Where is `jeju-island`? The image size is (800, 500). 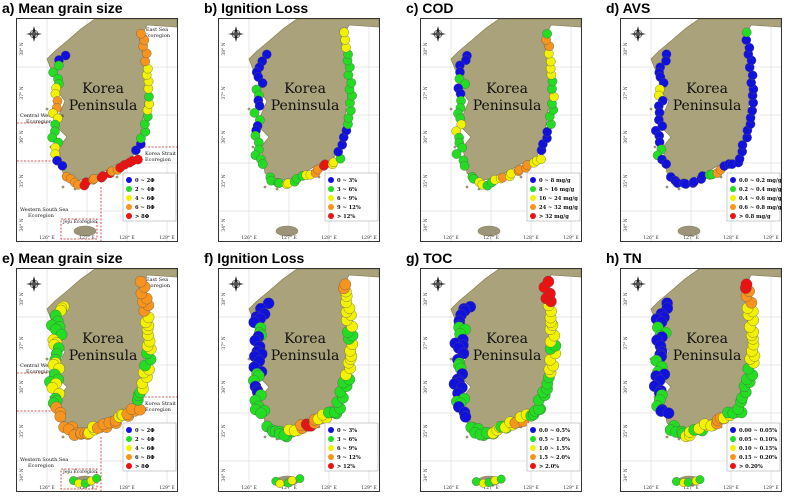
jeju-island is located at coordinates (489, 231).